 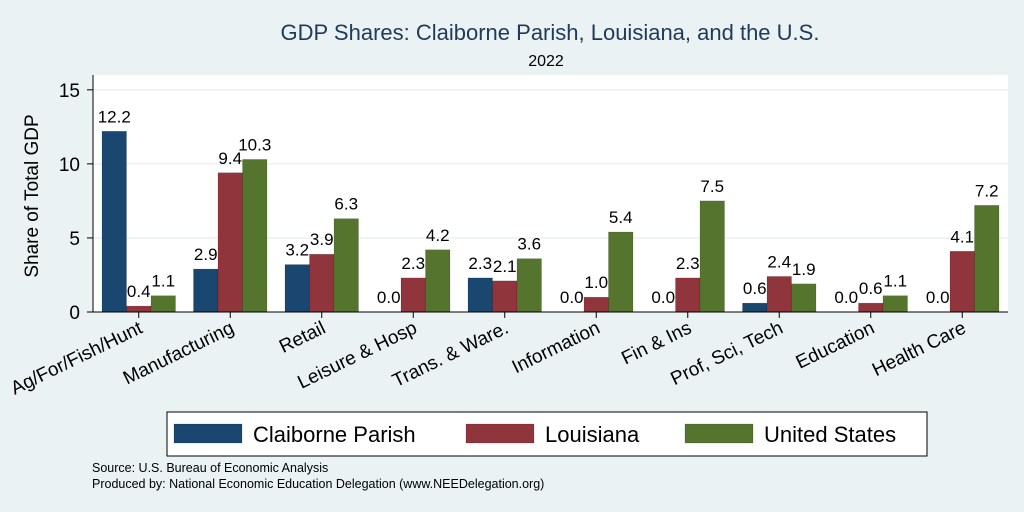 I want to click on data-label: 4.1, so click(x=962, y=236).